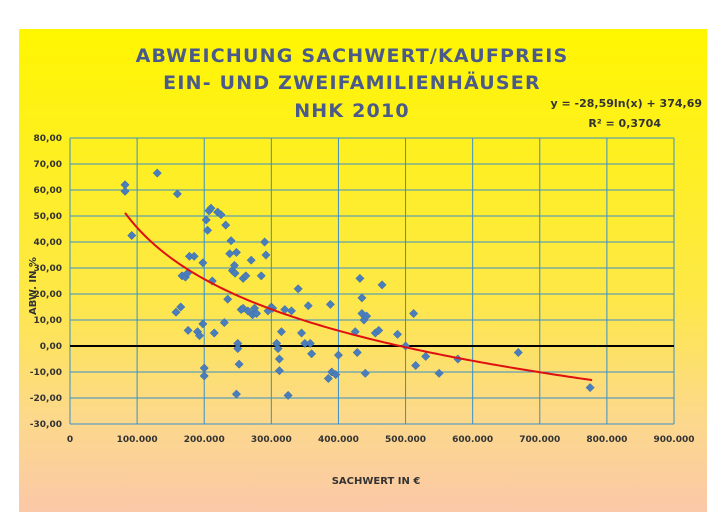 The image size is (724, 531). Describe the element at coordinates (606, 440) in the screenshot. I see `x-tick-label: 800.000` at that location.